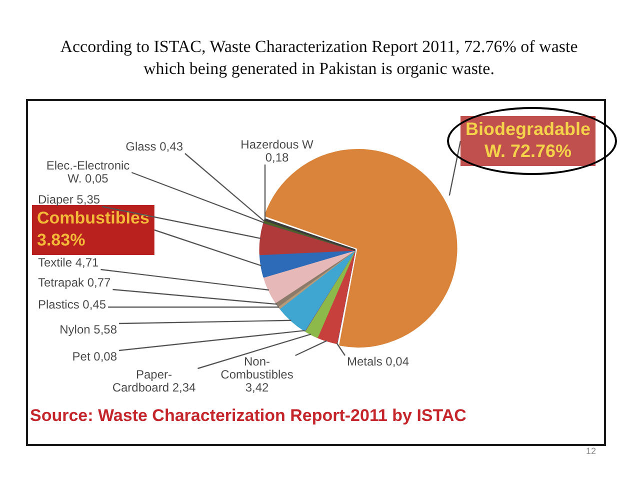 Image resolution: width=638 pixels, height=479 pixels. Describe the element at coordinates (591, 451) in the screenshot. I see `text: 12` at that location.